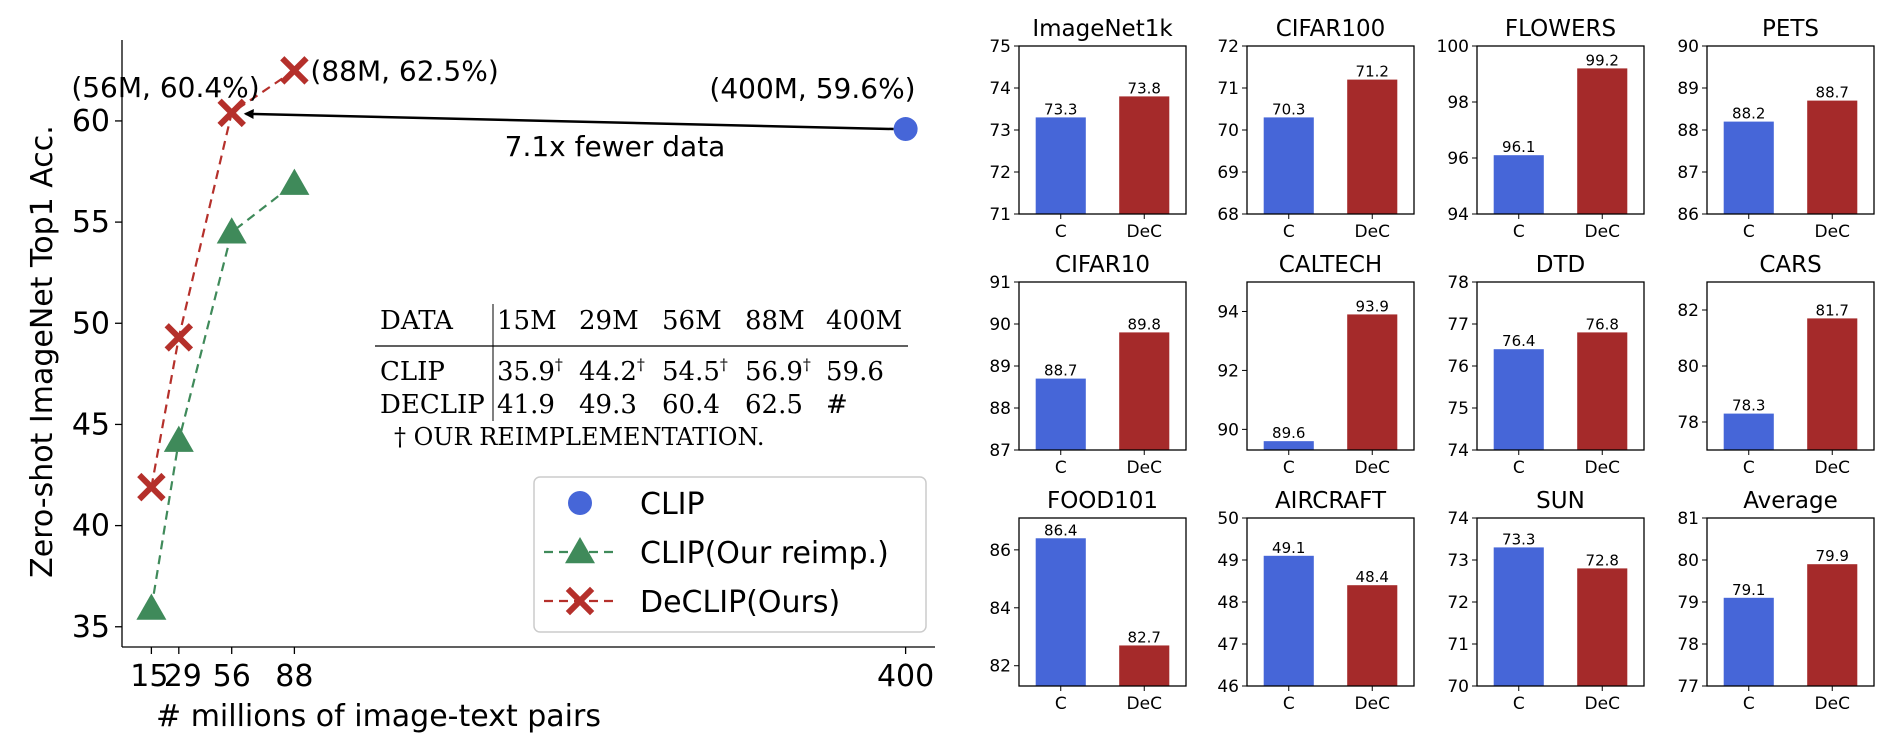 This screenshot has width=1894, height=740. What do you see at coordinates (530, 371) in the screenshot?
I see `table-cell: 35.9†` at bounding box center [530, 371].